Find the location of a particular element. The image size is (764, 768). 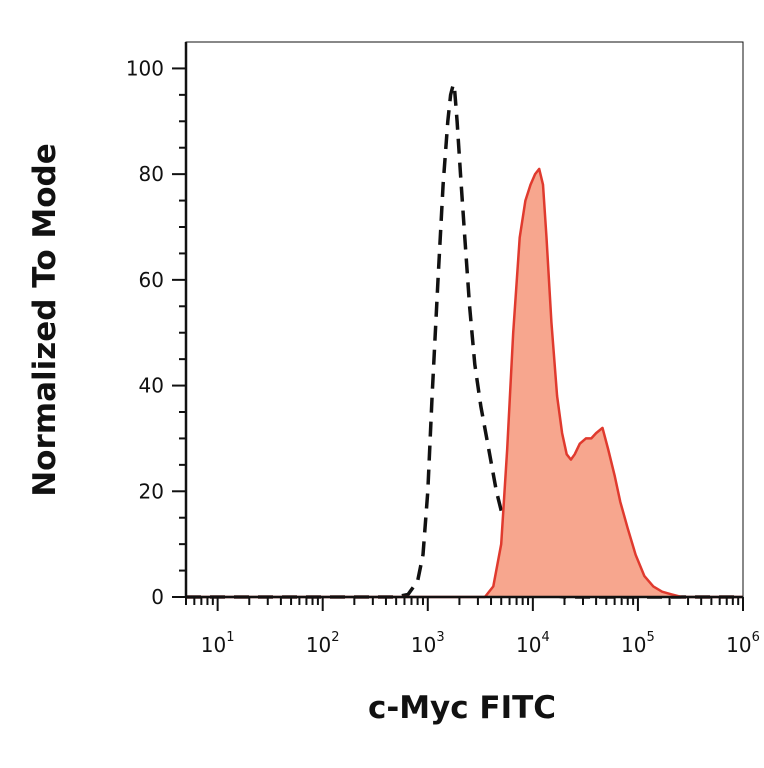

x-tick-exponent: 1 is located at coordinates (230, 637).